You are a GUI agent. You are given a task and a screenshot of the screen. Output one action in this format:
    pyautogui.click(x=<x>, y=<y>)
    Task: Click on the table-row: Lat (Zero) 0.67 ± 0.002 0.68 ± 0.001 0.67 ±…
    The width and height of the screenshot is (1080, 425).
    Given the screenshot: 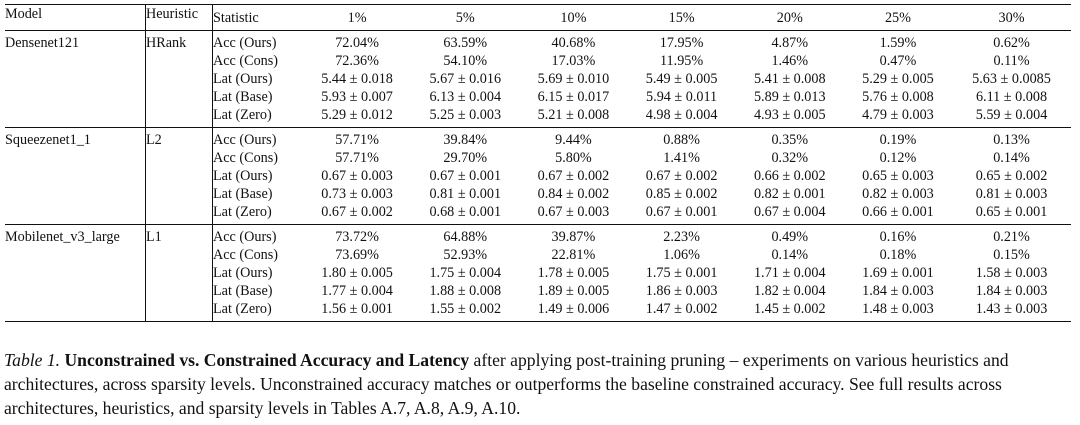 What is the action you would take?
    pyautogui.click(x=538, y=214)
    